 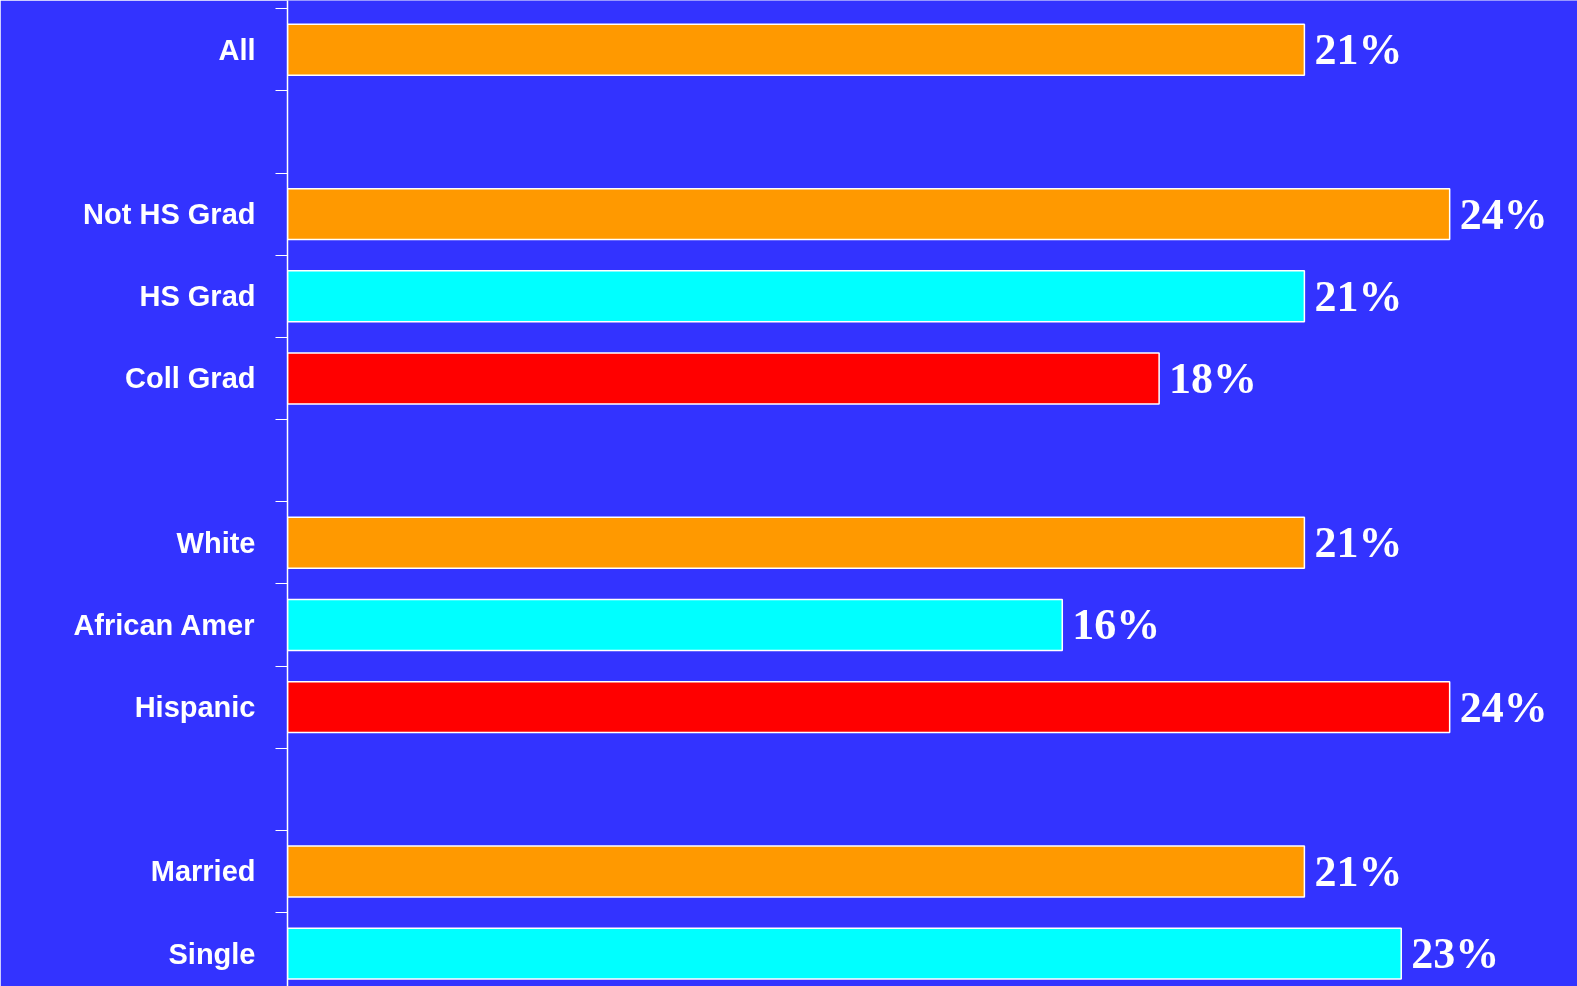 What do you see at coordinates (1116, 625) in the screenshot?
I see `data-label: 16%` at bounding box center [1116, 625].